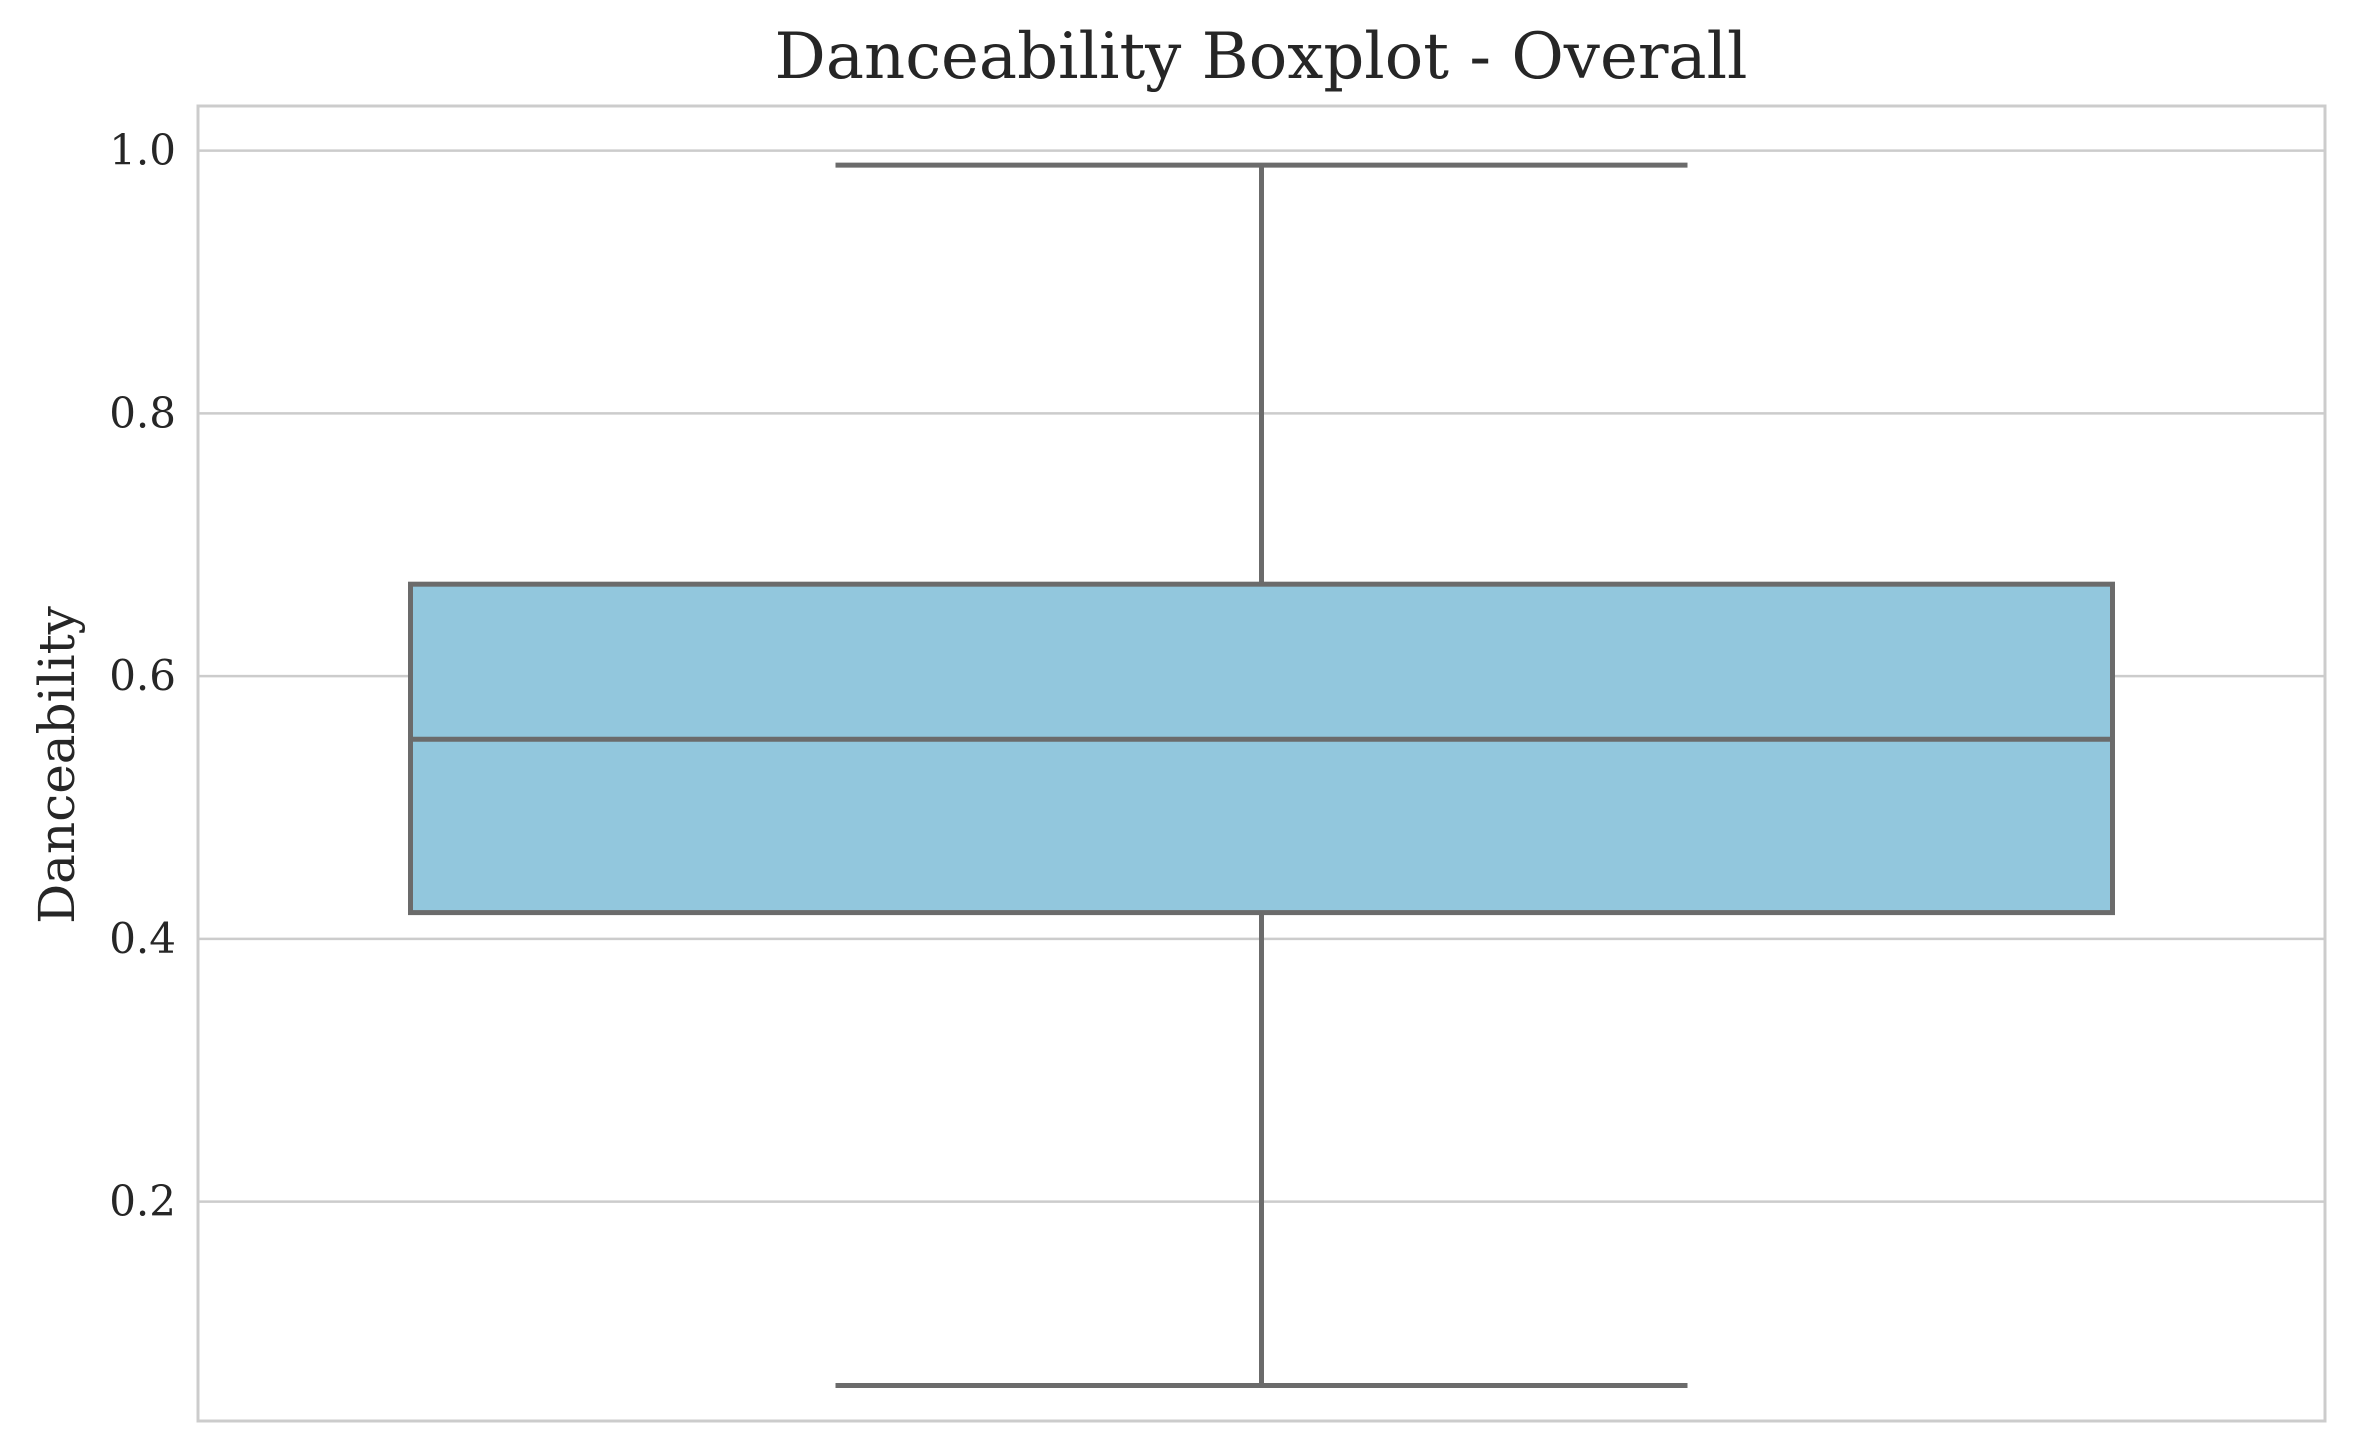  I want to click on y-tick-label: 0.6, so click(142, 675).